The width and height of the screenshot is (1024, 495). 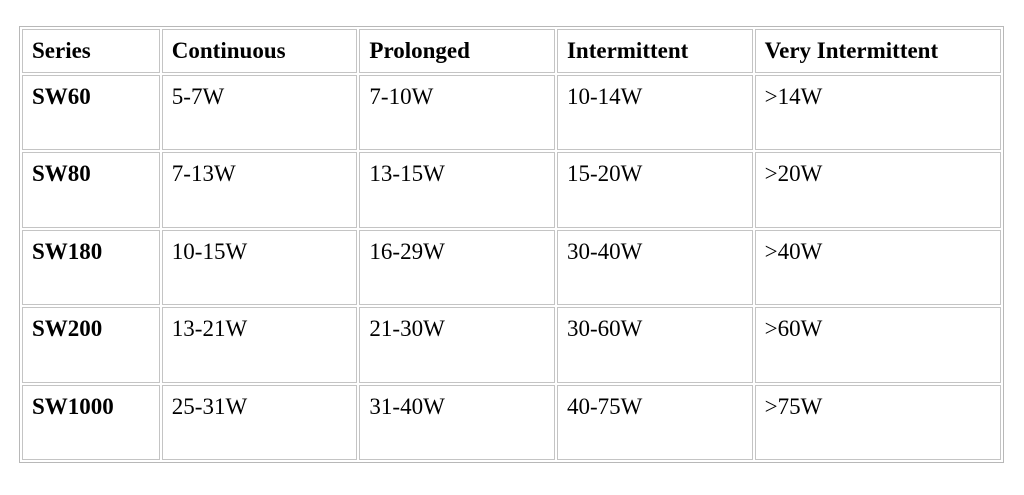 I want to click on table-cell: >14W, so click(x=877, y=113).